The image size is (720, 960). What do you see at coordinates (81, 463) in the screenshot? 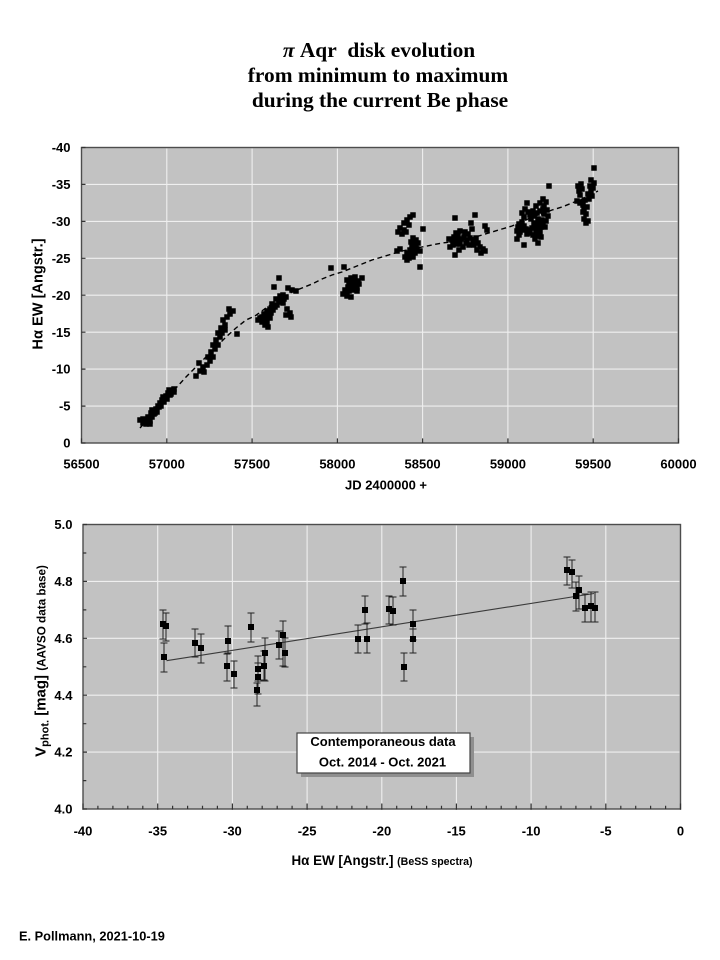
I see `svg-text: 56500` at bounding box center [81, 463].